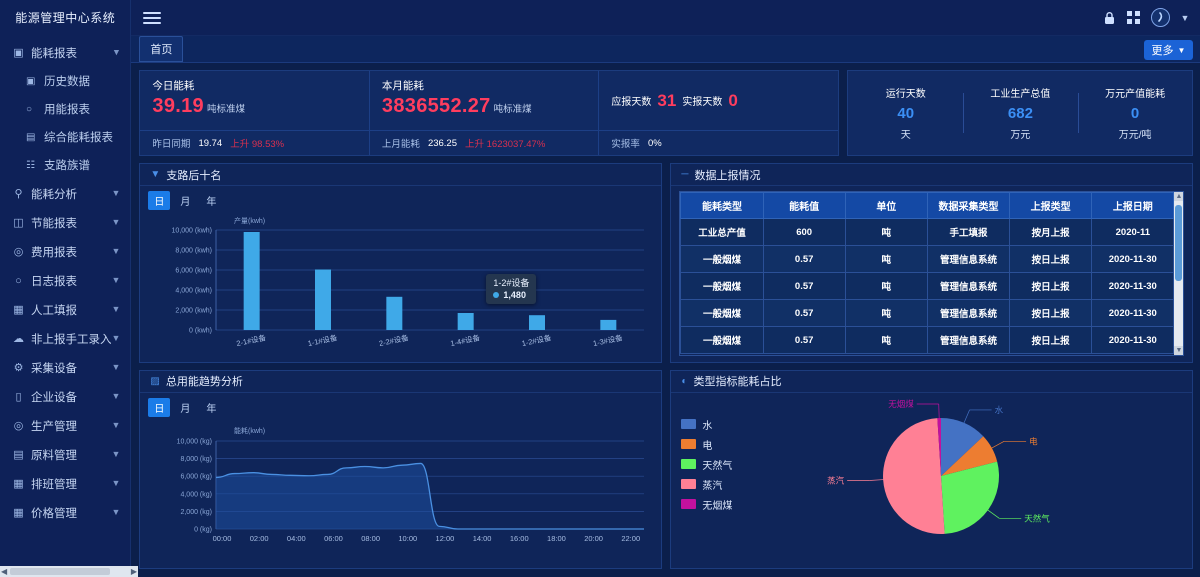  What do you see at coordinates (1051, 232) in the screenshot?
I see `table-cell: 按月上报` at bounding box center [1051, 232].